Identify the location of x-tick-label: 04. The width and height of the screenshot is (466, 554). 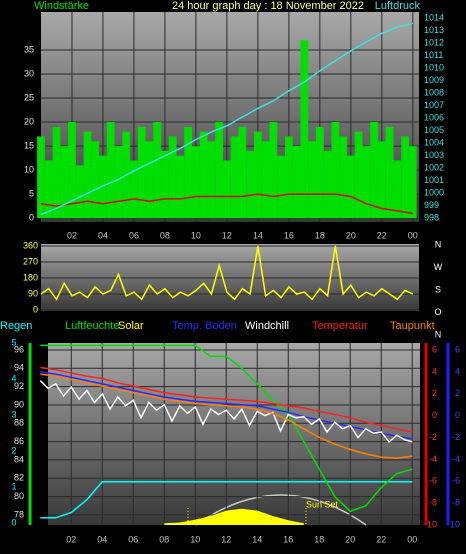
(102, 539).